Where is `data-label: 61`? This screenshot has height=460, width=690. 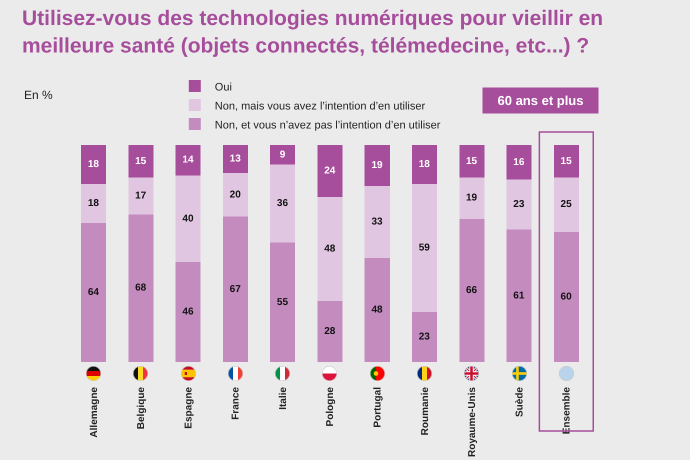
data-label: 61 is located at coordinates (519, 296).